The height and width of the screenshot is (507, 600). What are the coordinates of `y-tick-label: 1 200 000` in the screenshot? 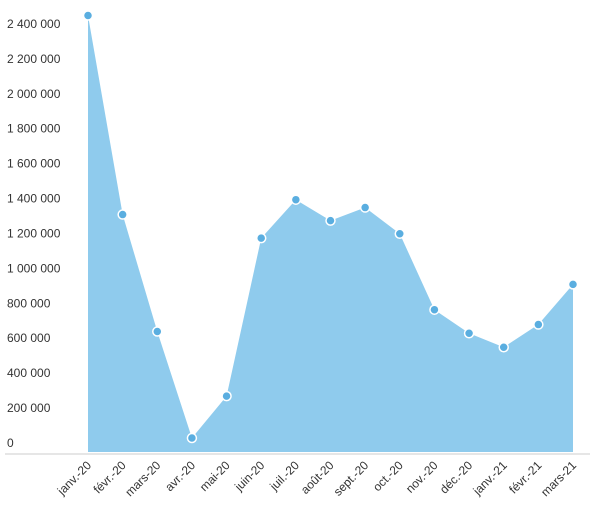 It's located at (34, 233).